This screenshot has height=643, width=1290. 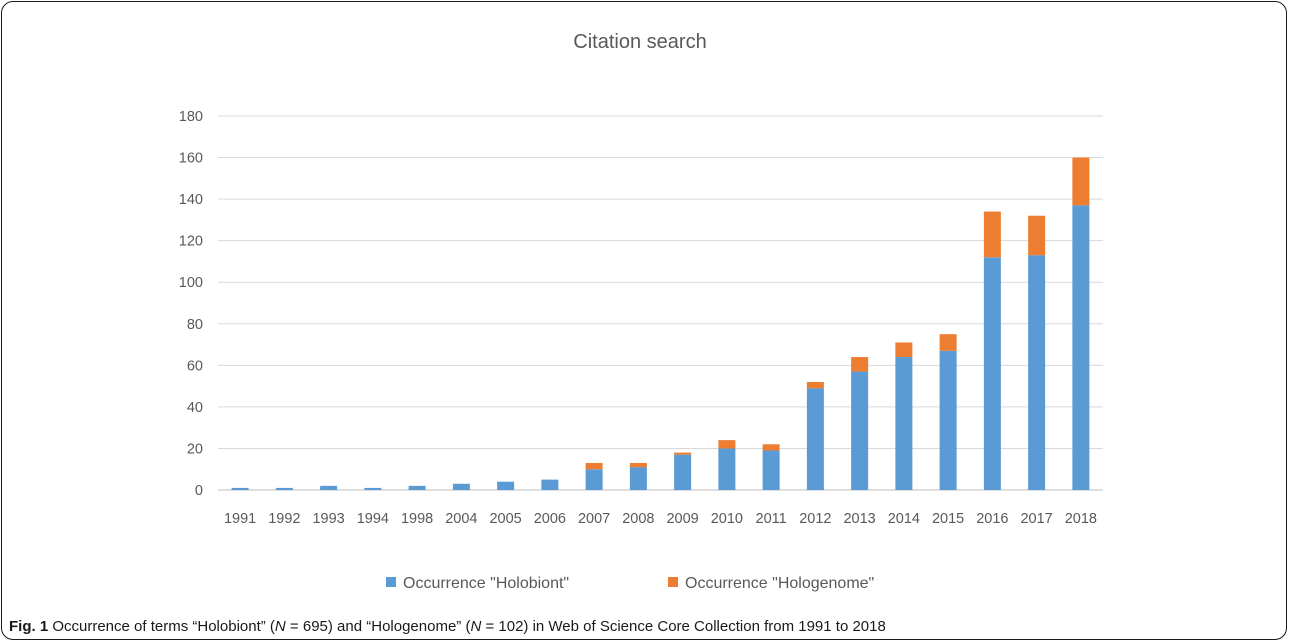 I want to click on chart-title: Citation search, so click(x=639, y=42).